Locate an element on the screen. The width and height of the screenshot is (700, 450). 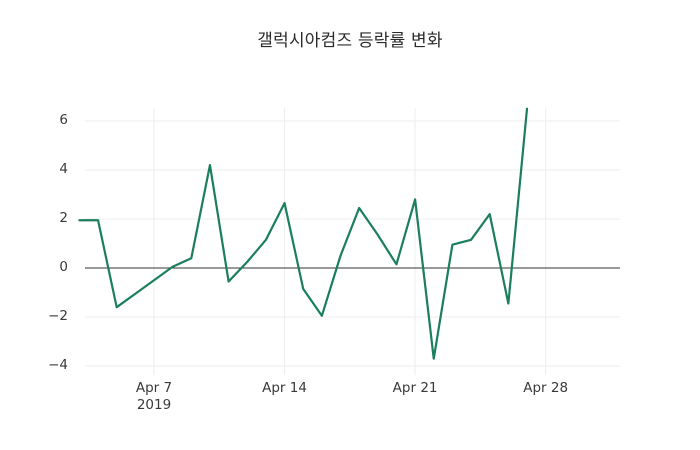
y-axis-tick-label: 0 is located at coordinates (63, 267).